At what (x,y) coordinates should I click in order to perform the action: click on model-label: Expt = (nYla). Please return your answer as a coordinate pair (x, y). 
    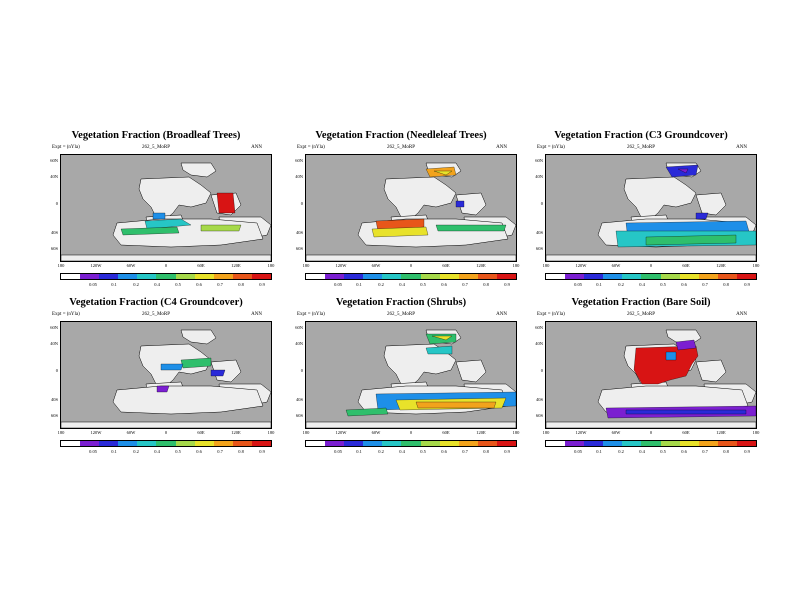
    Looking at the image, I should click on (66, 314).